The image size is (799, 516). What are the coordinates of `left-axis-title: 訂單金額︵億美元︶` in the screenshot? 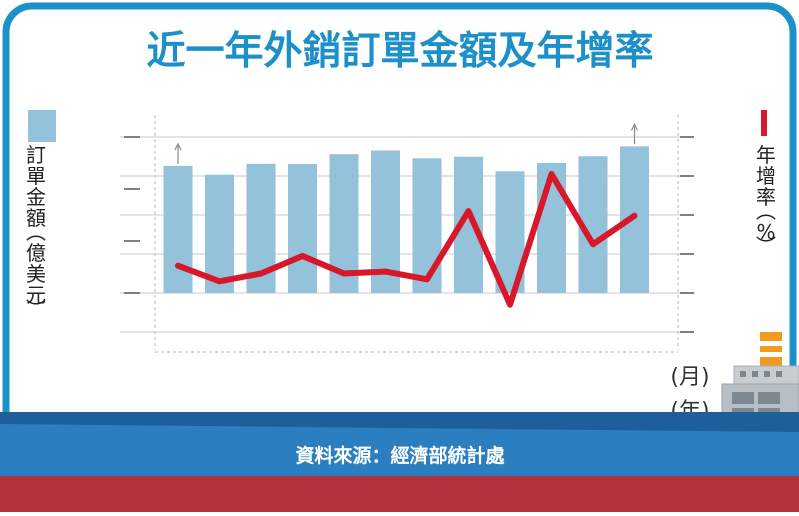 It's located at (36, 232).